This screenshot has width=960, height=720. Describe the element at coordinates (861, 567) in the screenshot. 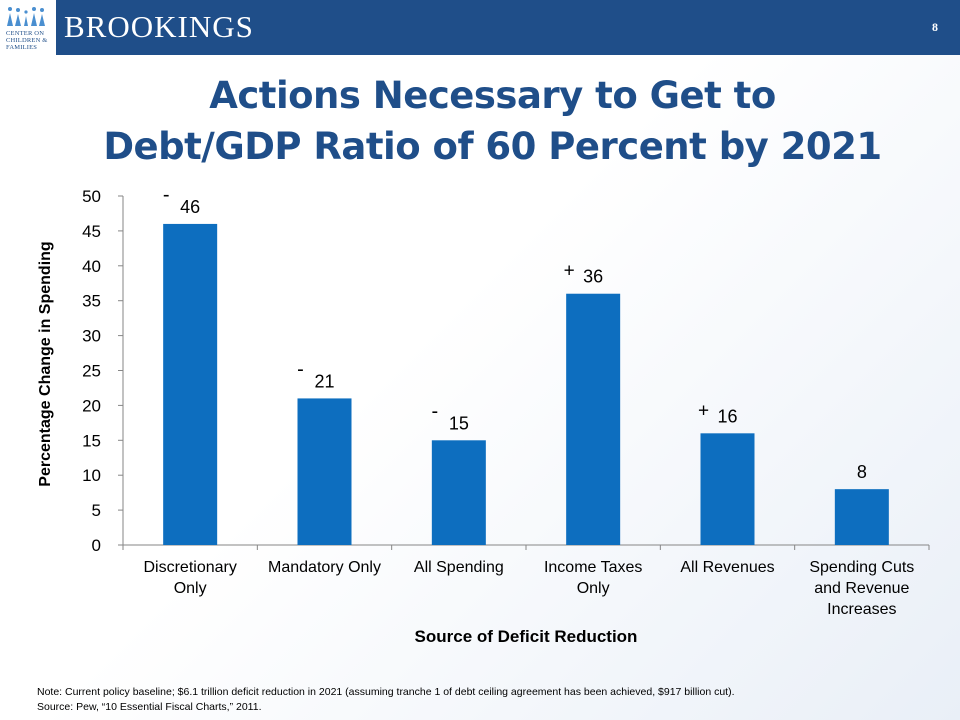

I see `category-label: Spending Cuts` at that location.